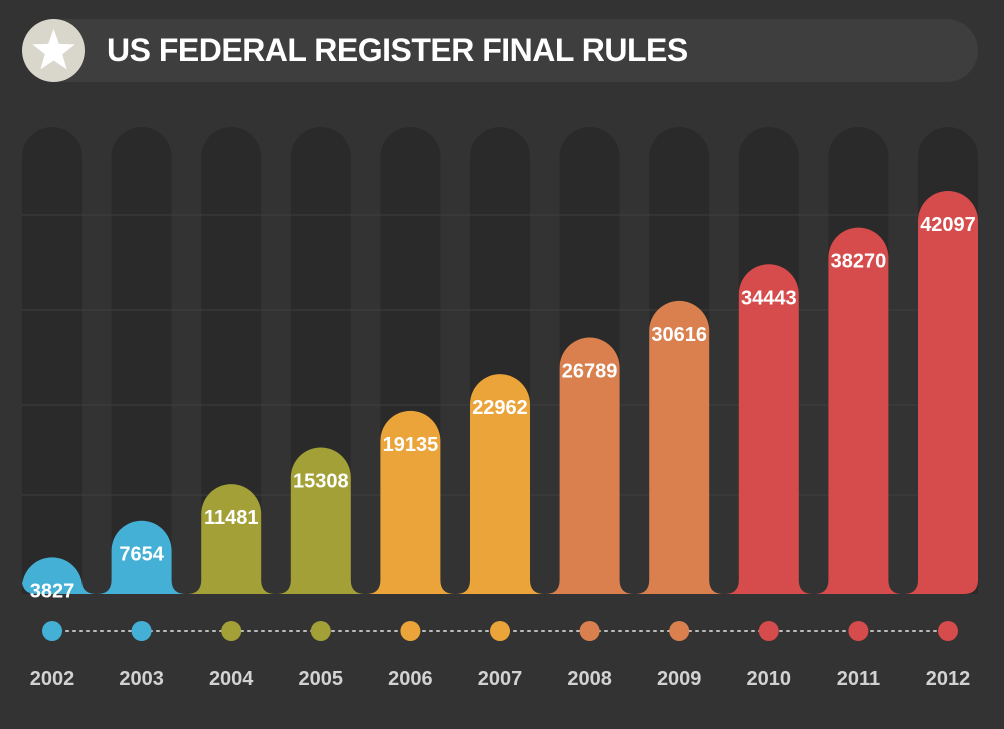 The height and width of the screenshot is (729, 1004). What do you see at coordinates (858, 679) in the screenshot?
I see `year-label-2011: 2011` at bounding box center [858, 679].